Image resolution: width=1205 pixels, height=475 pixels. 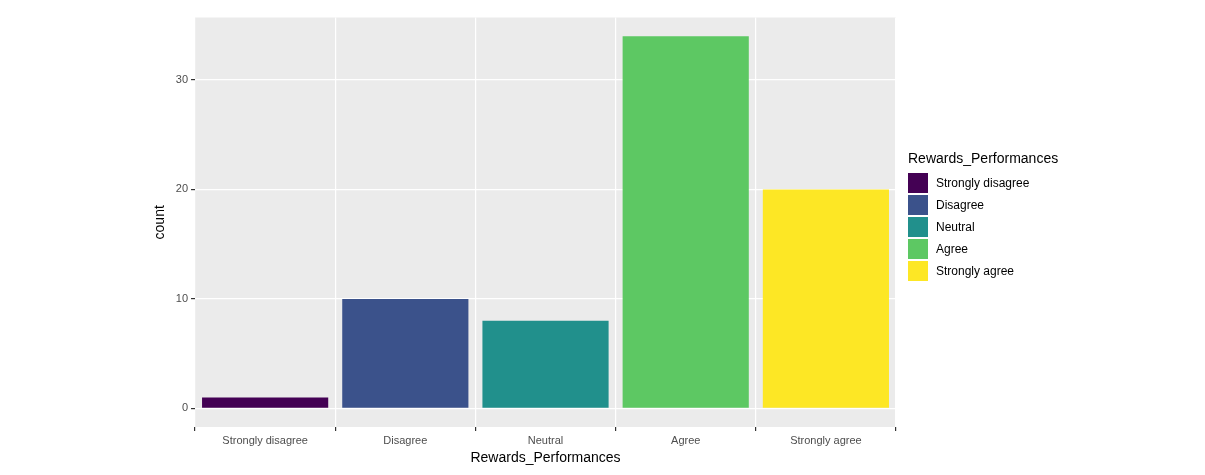 What do you see at coordinates (983, 183) in the screenshot?
I see `legend-label: Strongly disagree` at bounding box center [983, 183].